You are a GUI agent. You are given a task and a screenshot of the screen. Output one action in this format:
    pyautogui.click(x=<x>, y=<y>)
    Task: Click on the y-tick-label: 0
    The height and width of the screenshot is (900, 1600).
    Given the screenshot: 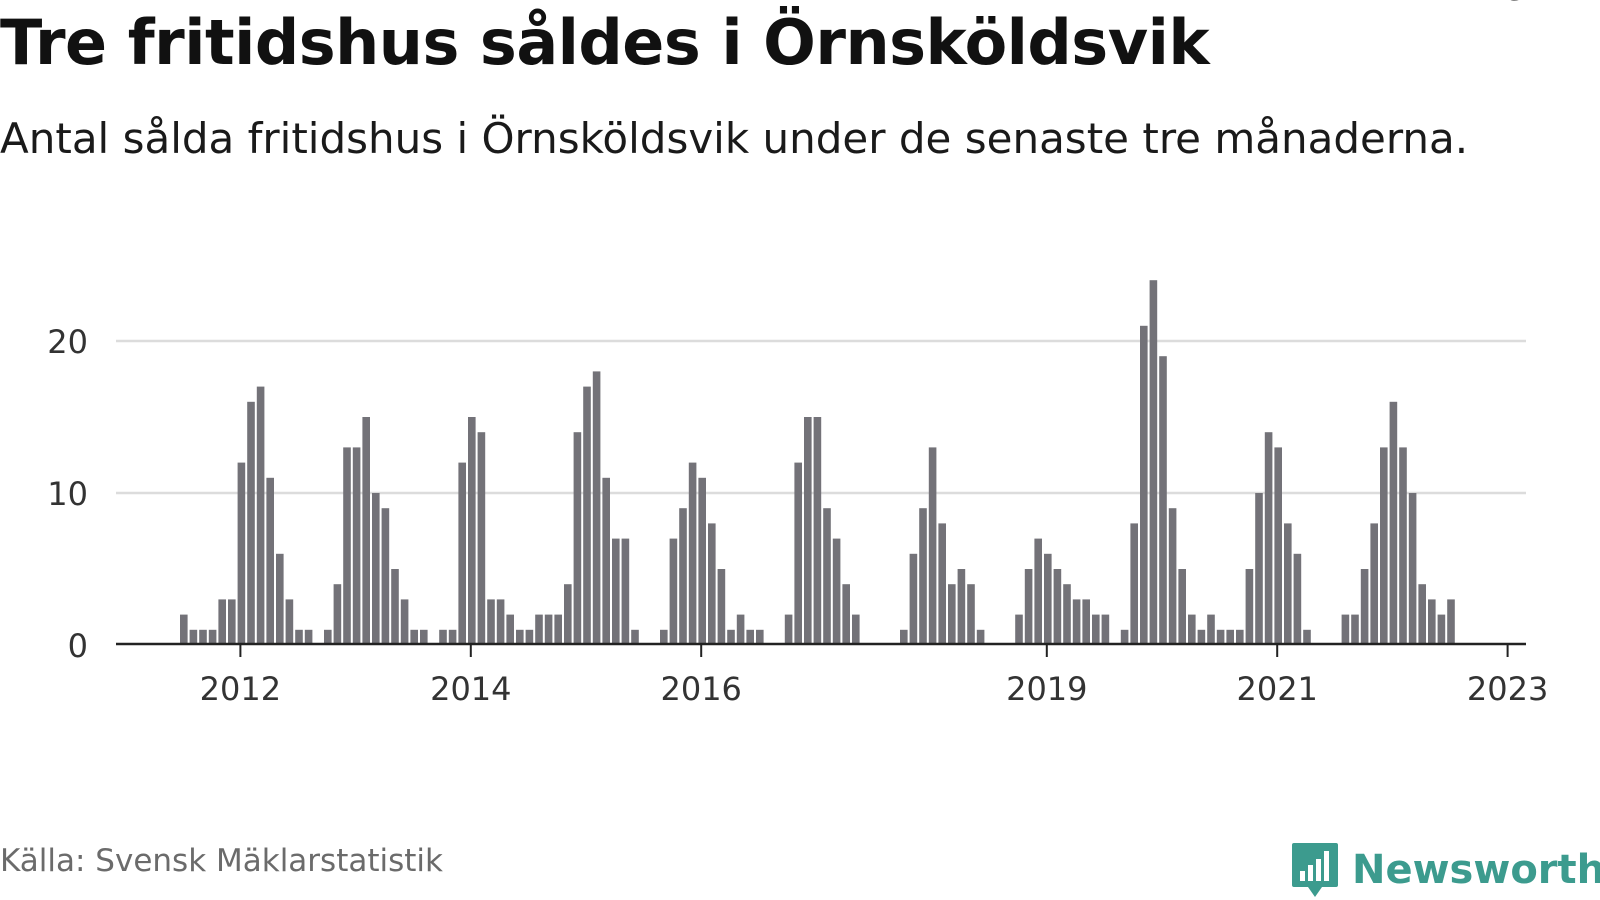 What is the action you would take?
    pyautogui.click(x=78, y=646)
    